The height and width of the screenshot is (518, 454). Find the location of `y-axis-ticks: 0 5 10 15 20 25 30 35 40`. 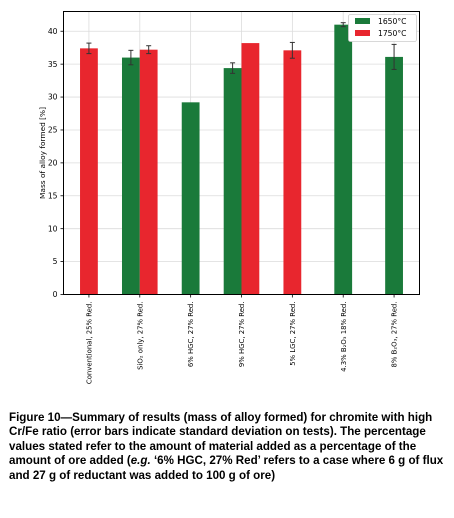

y-axis-ticks: 0 5 10 15 20 25 30 35 40 is located at coordinates (56, 163).